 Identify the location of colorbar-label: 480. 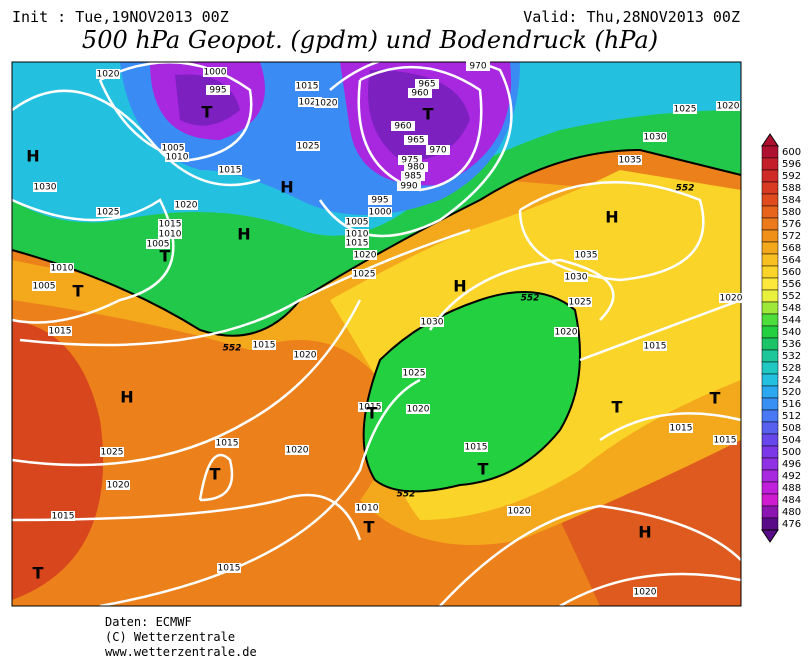
(791, 512).